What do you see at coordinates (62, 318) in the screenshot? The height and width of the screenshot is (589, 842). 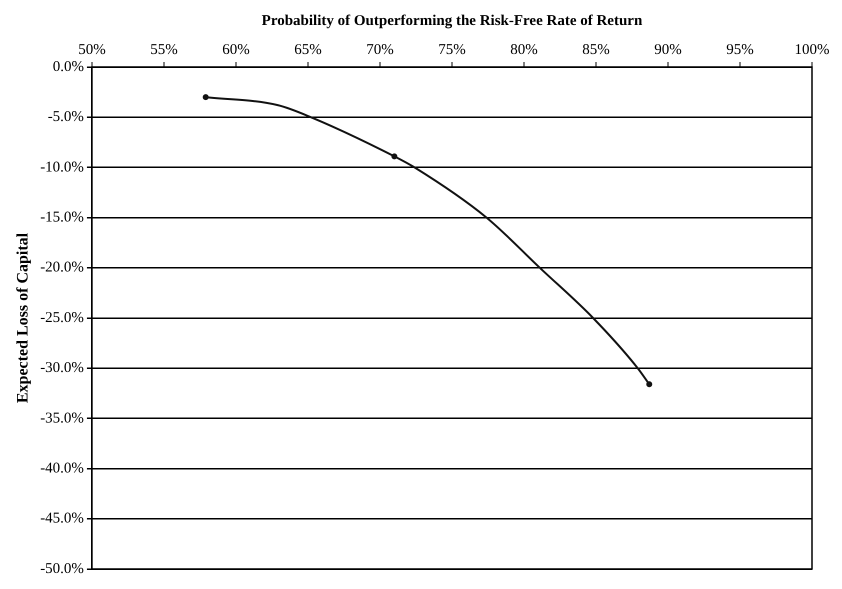 I see `y-tick-label: -25.0%` at bounding box center [62, 318].